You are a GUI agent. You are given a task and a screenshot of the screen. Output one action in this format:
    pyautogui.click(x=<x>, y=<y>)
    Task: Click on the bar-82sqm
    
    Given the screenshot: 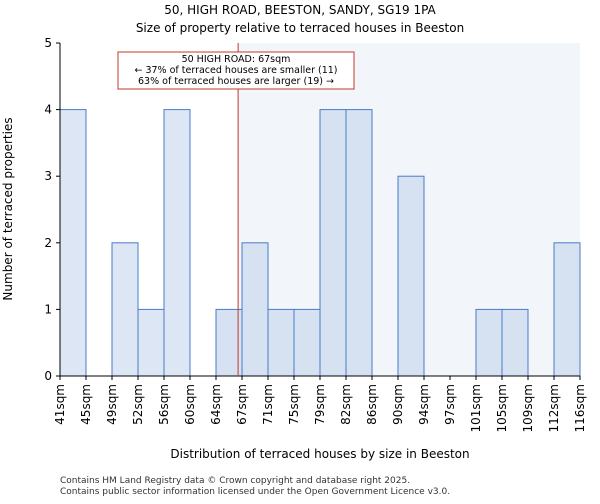 What is the action you would take?
    pyautogui.click(x=359, y=243)
    